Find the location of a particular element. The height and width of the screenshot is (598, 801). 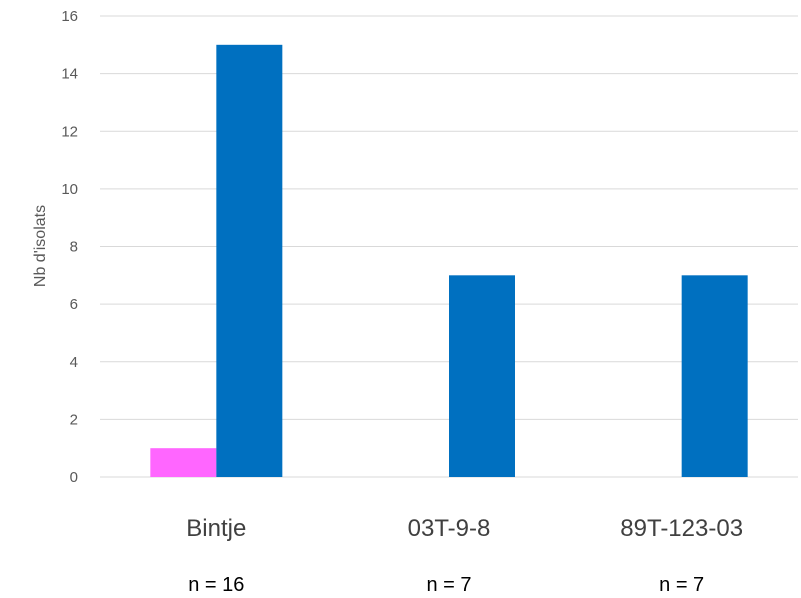

category-label: Bintje is located at coordinates (216, 528).